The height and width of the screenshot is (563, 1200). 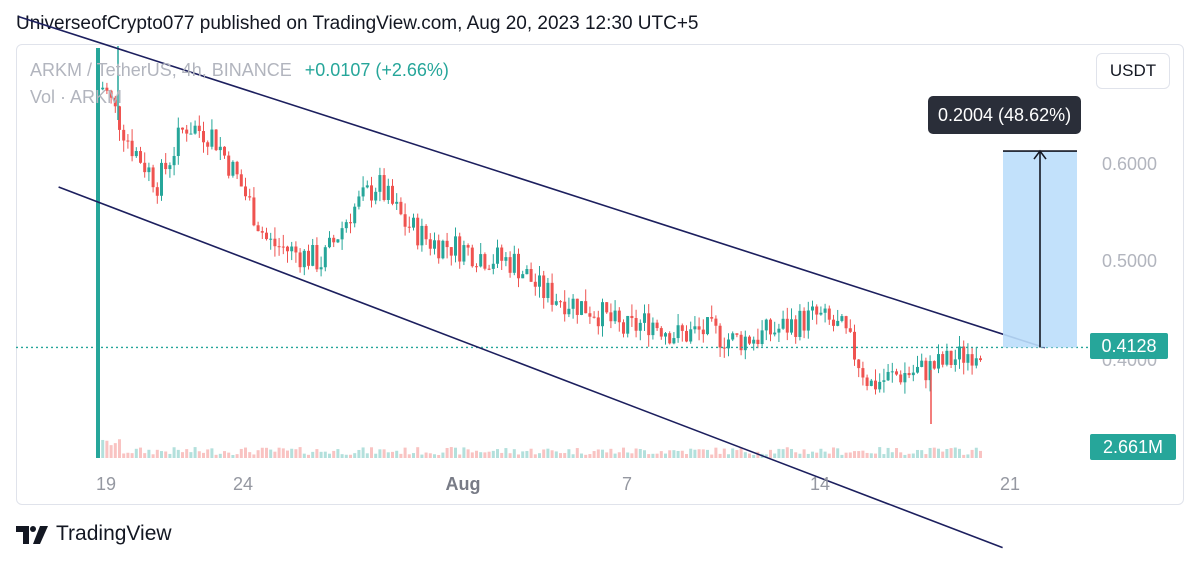 I want to click on tradingview-brand: TradingView, so click(x=94, y=534).